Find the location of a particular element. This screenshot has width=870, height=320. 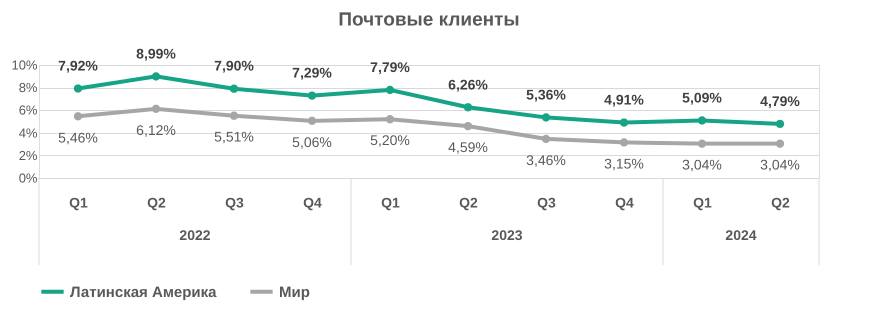

legend-label: Мир is located at coordinates (294, 292).